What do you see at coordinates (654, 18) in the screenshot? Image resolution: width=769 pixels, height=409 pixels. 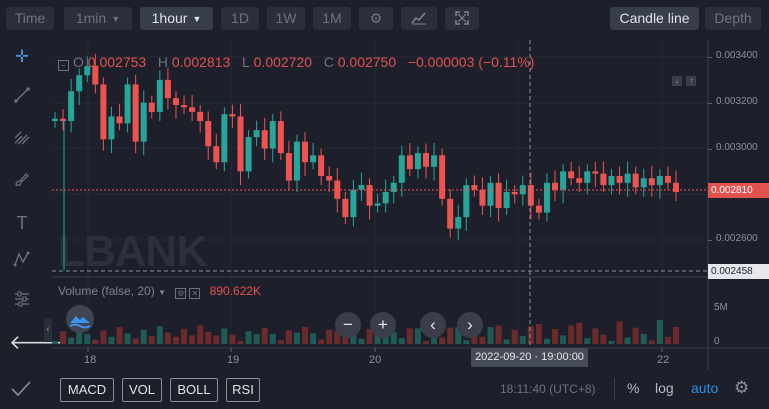 I see `candle-line-button: Candle line` at bounding box center [654, 18].